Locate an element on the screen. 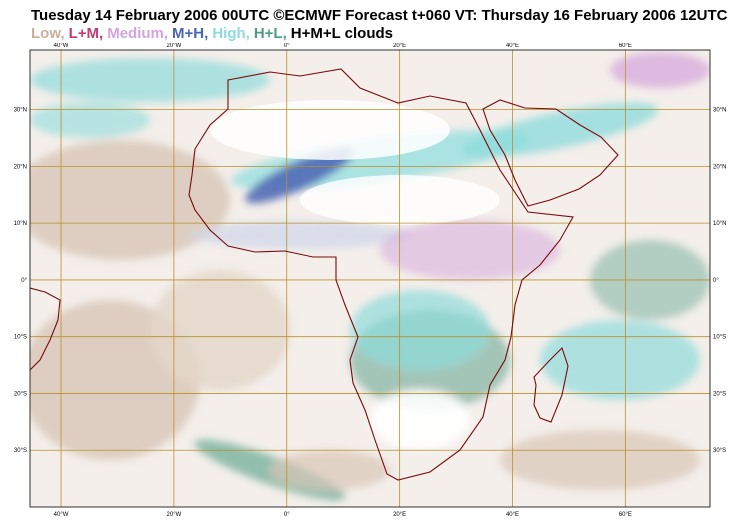 This screenshot has height=525, width=739. legend-item: M+H, is located at coordinates (190, 33).